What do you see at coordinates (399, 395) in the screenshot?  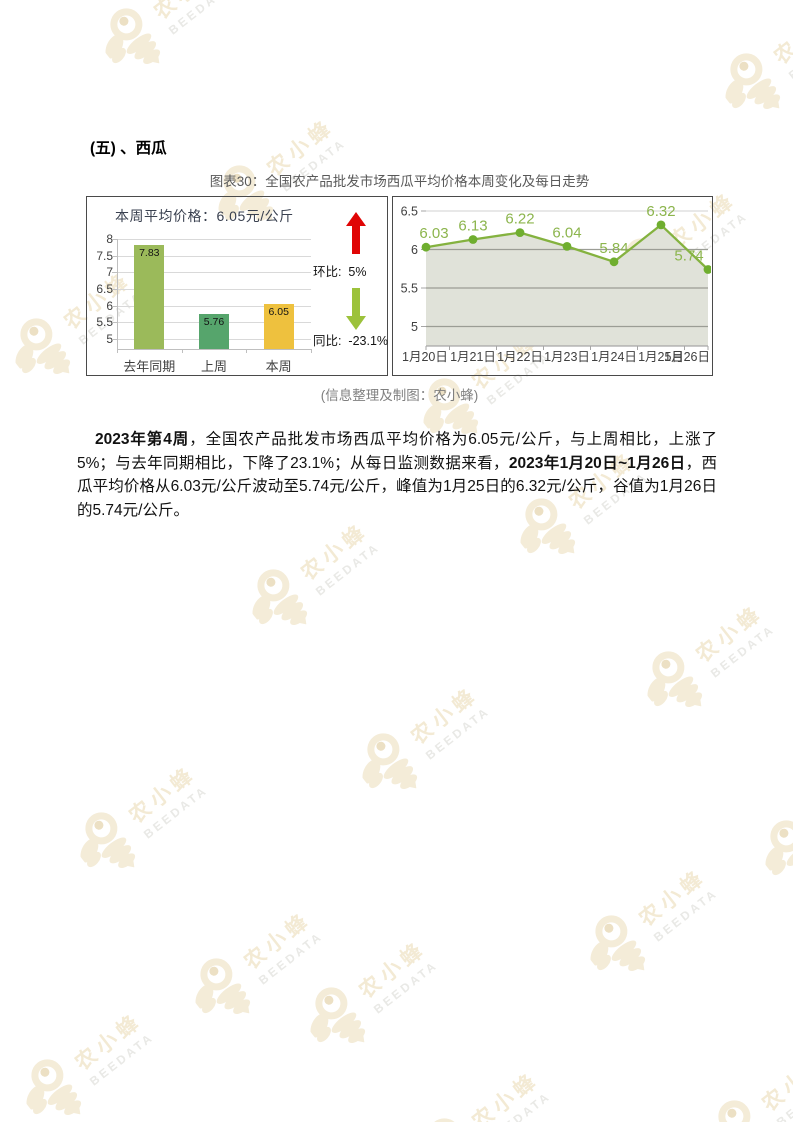 I see `figure-caption: (信息整理及制图：农小蜂)` at bounding box center [399, 395].